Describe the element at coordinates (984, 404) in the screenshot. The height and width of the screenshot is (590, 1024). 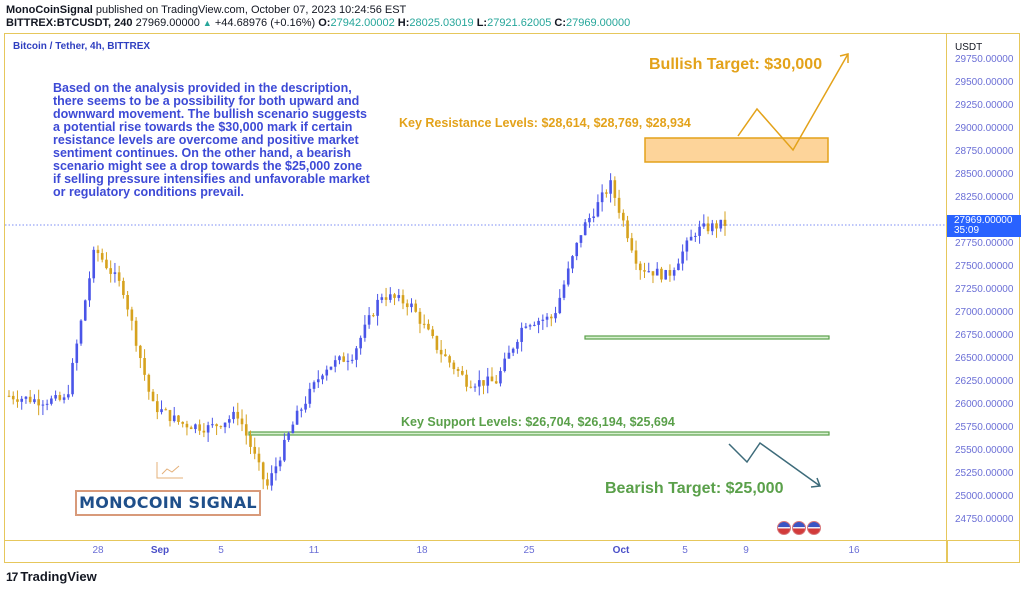
I see `price-tick-label: 26000.00000` at that location.